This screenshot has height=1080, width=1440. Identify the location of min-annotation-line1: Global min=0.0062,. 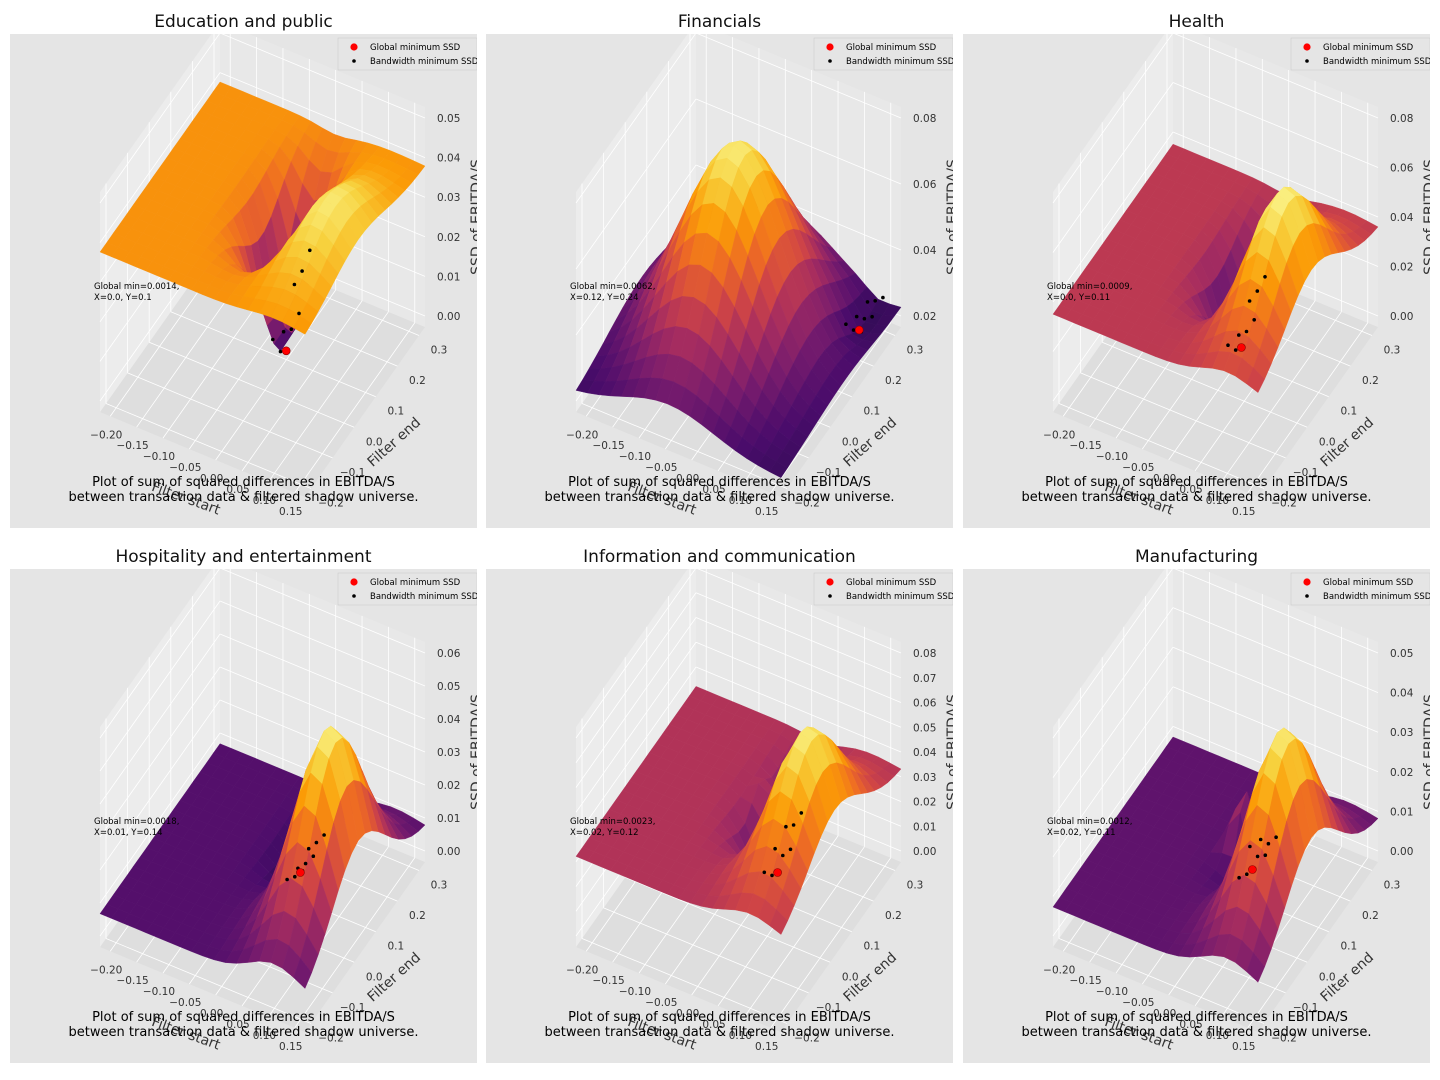
(612, 287).